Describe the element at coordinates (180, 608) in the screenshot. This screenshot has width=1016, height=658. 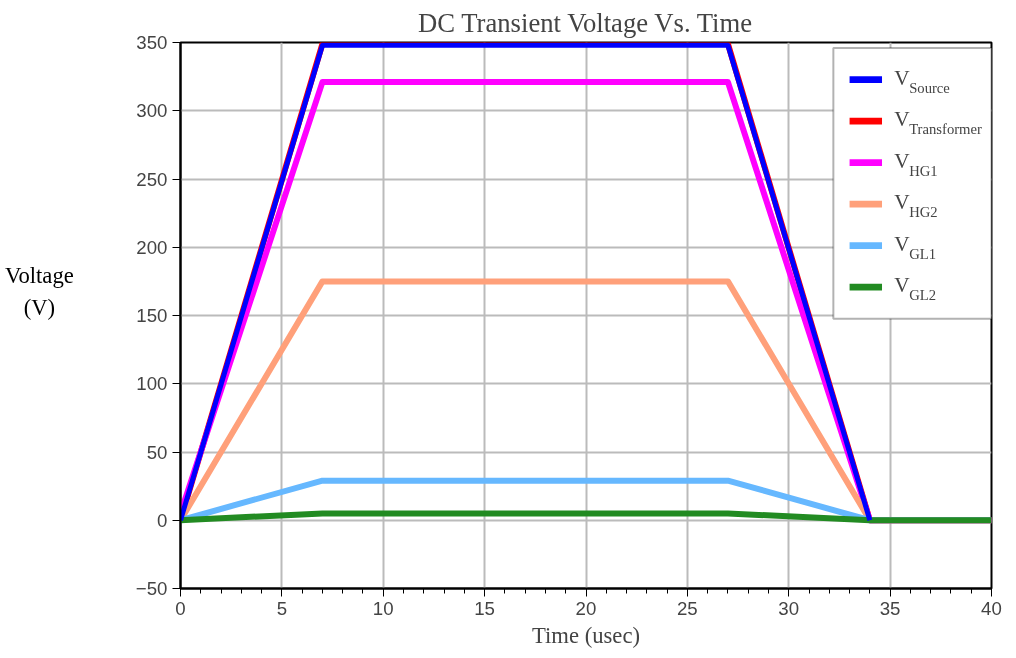
I see `x-tick-label: 0` at that location.